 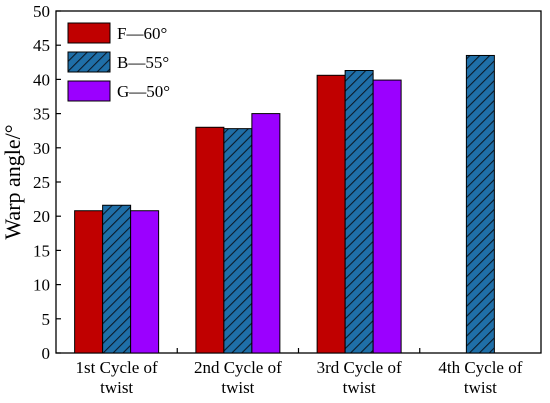 I want to click on y-tick-label: 10, so click(x=41, y=285).